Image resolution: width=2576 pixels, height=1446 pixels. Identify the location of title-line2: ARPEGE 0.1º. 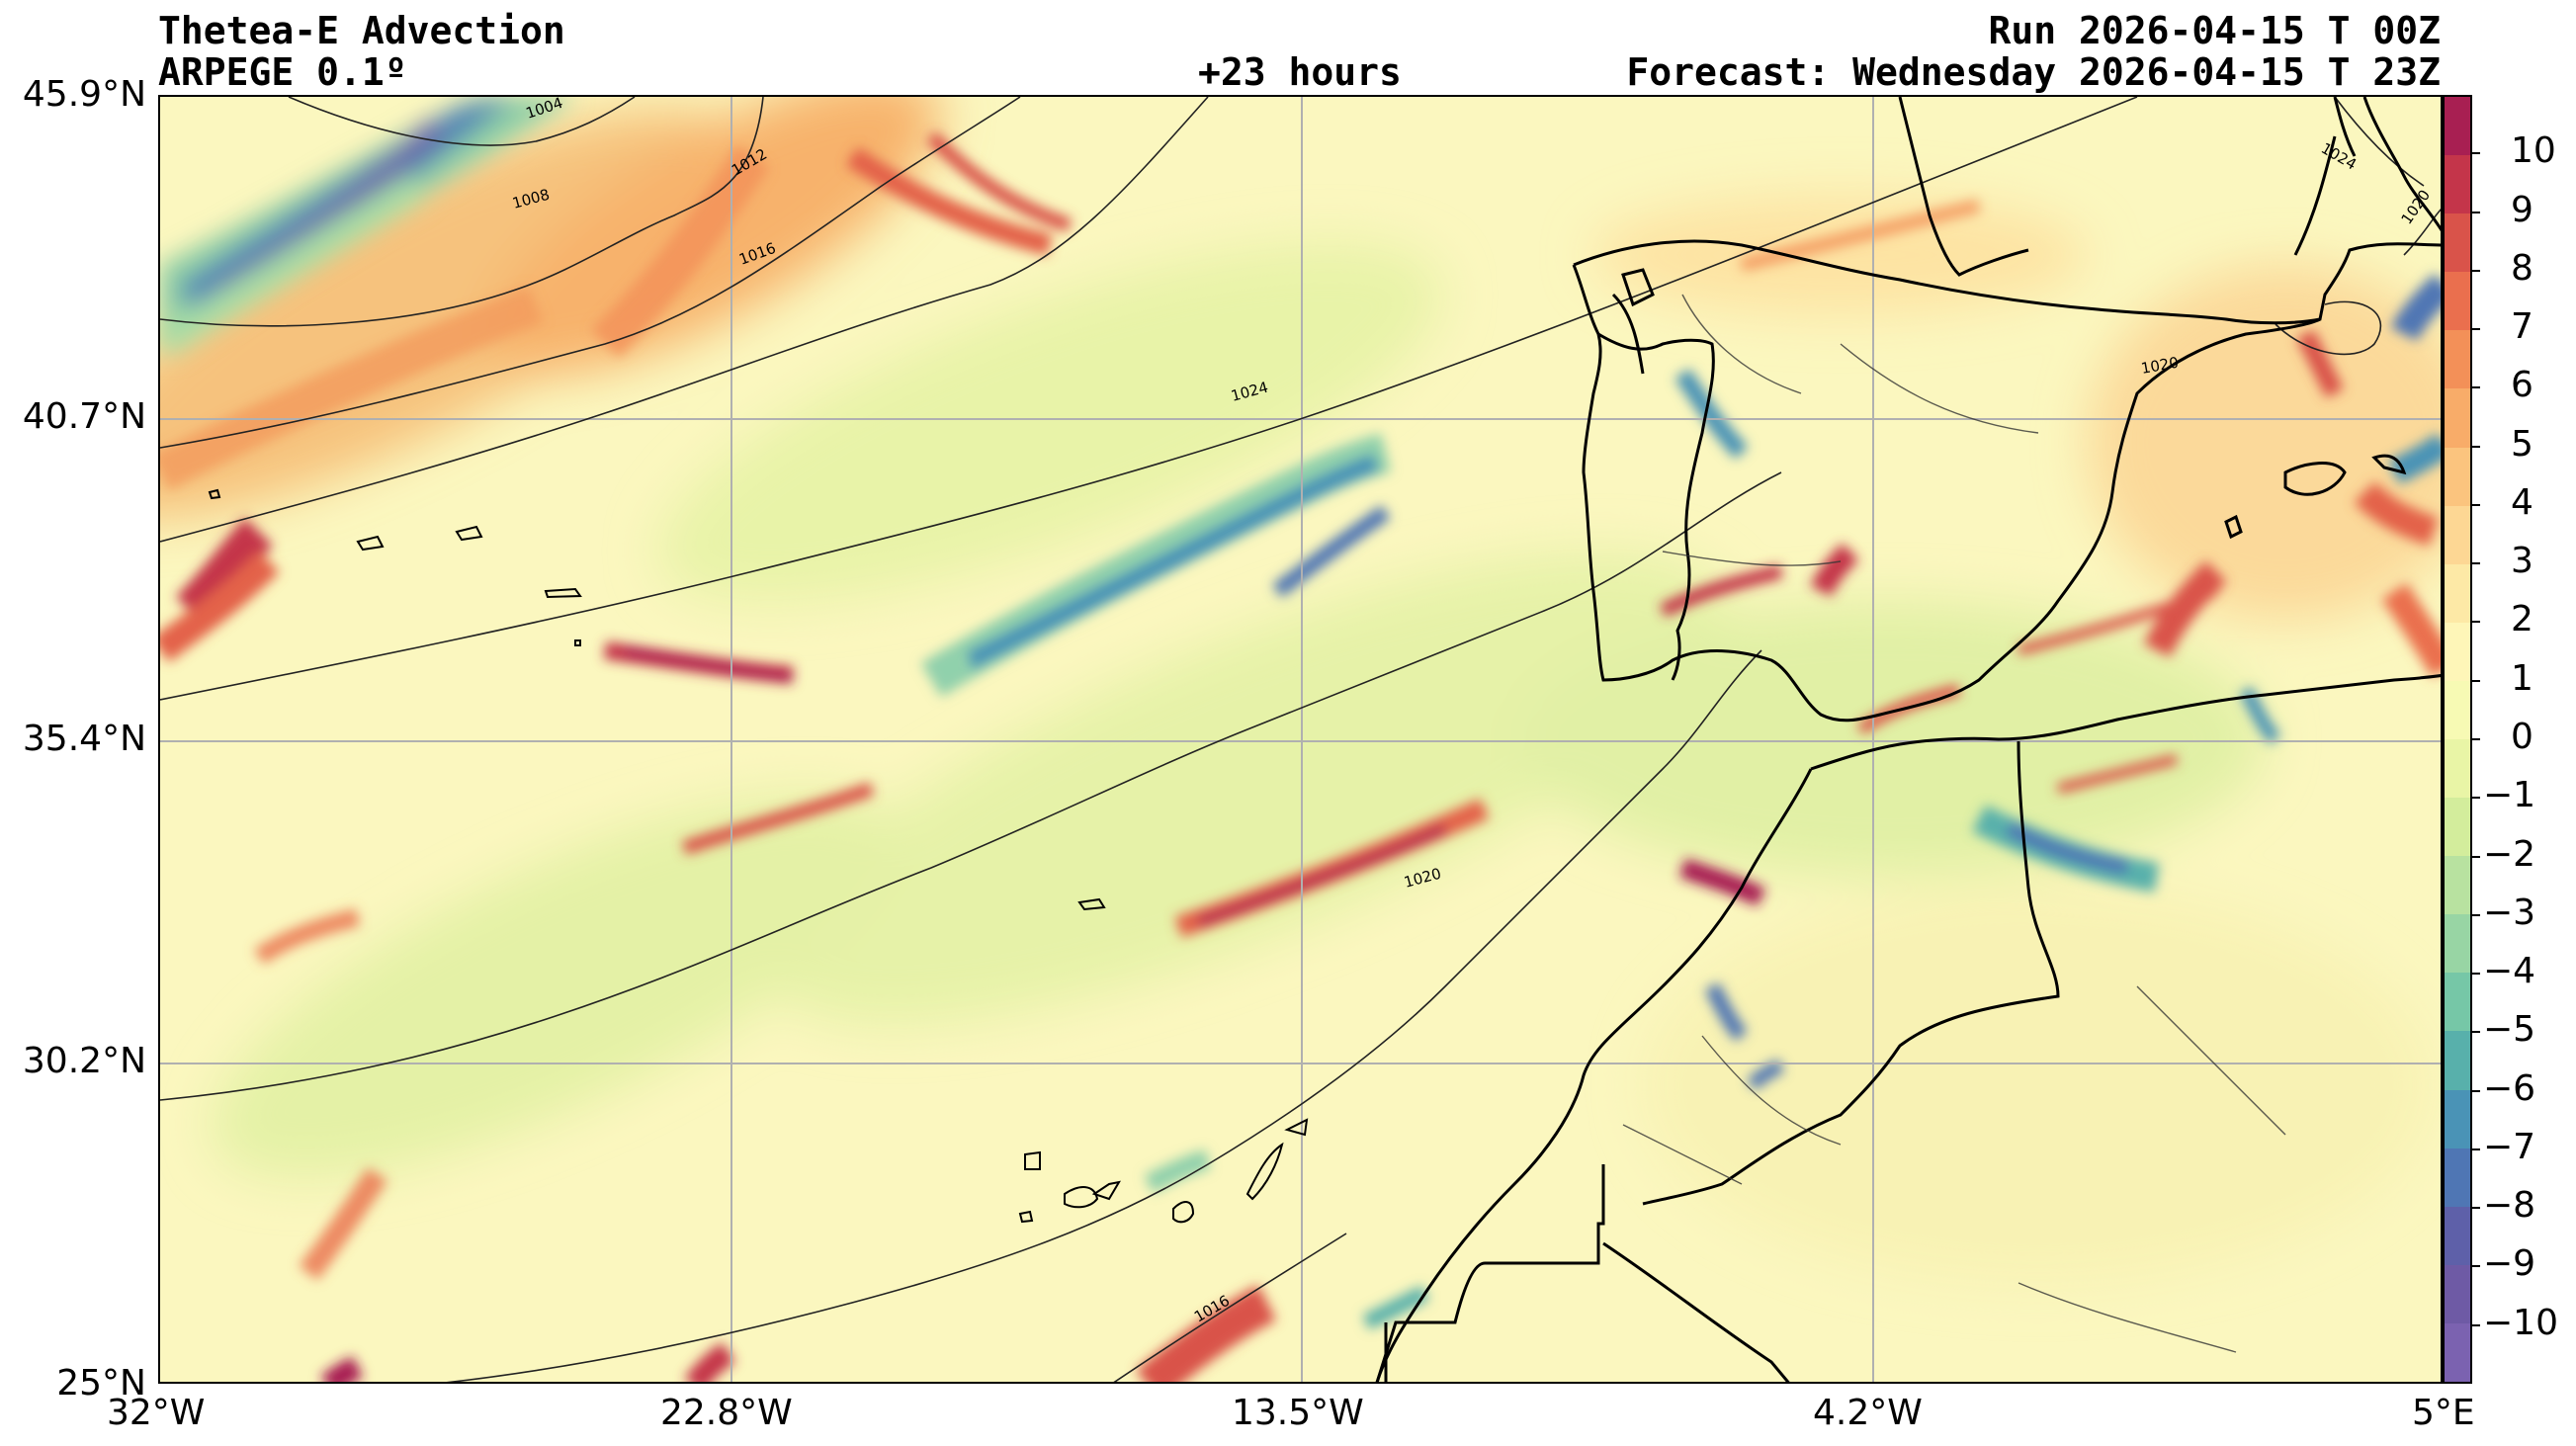
(282, 72).